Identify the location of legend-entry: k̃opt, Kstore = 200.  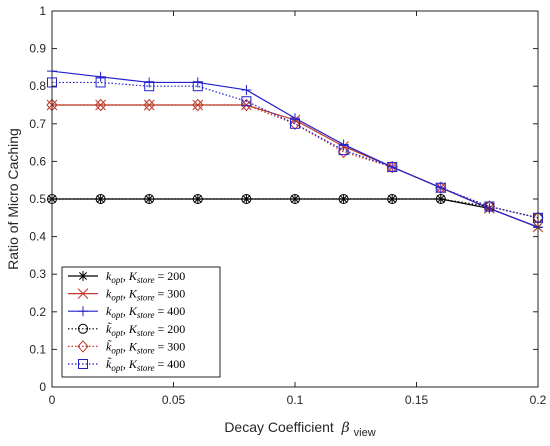
(126, 329).